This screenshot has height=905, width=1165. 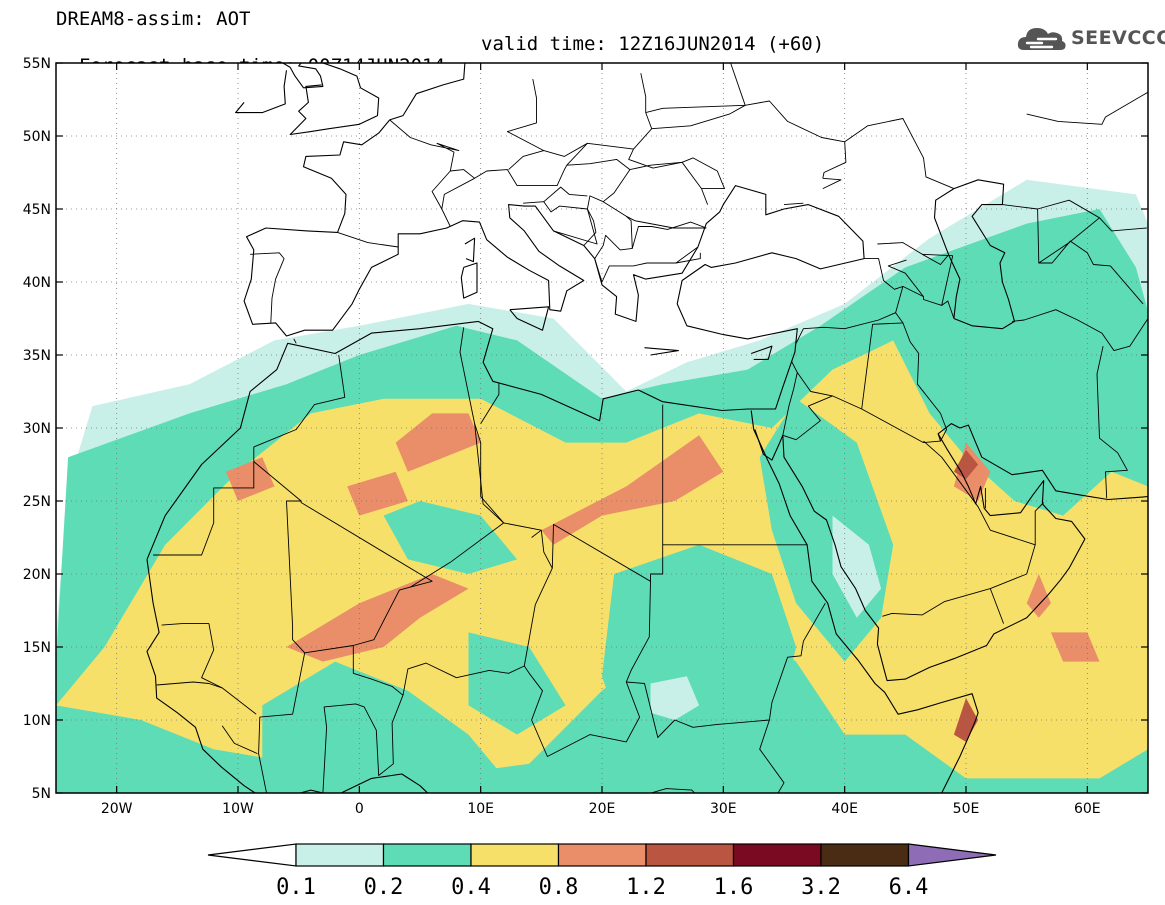 What do you see at coordinates (1090, 38) in the screenshot?
I see `seevccc-logo: SEEVCCC` at bounding box center [1090, 38].